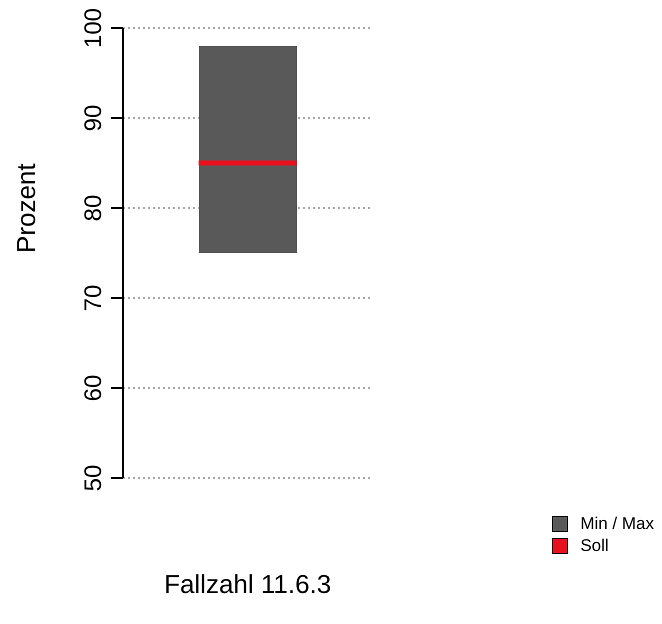  What do you see at coordinates (93, 208) in the screenshot?
I see `y-tick-label: 80` at bounding box center [93, 208].